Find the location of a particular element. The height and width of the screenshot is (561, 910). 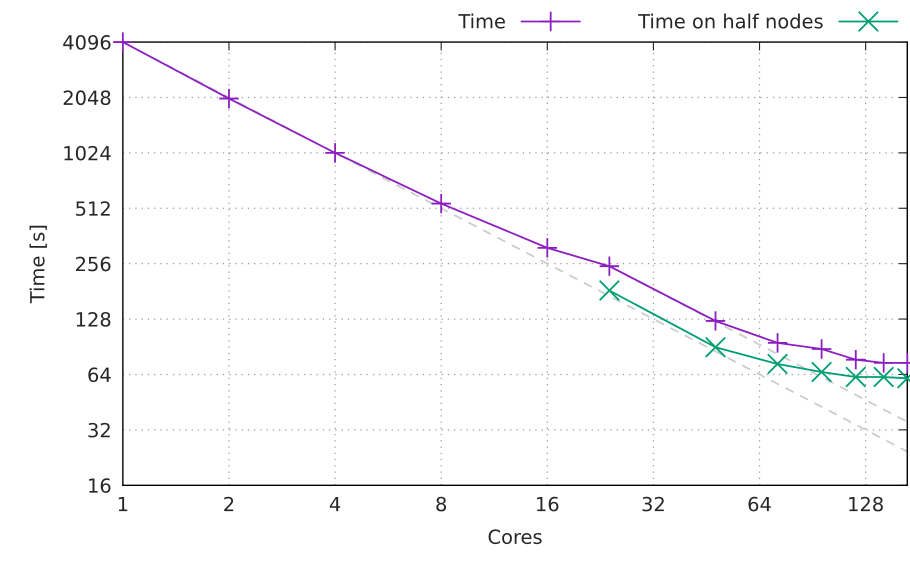

x-tick-label: 4 is located at coordinates (335, 504).